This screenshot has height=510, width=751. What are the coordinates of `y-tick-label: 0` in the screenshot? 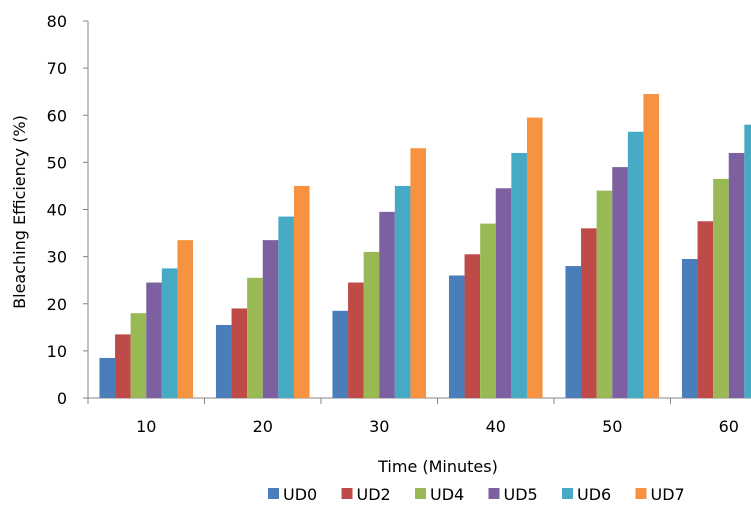 It's located at (62, 398).